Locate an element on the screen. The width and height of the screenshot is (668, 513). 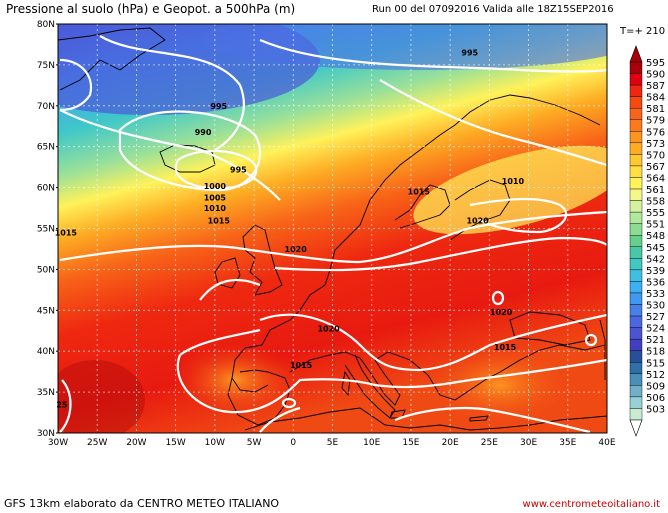
latitude-label: 65N is located at coordinates (46, 148).